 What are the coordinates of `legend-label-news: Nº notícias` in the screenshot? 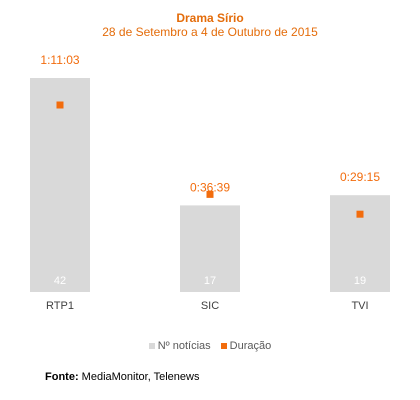 It's located at (184, 346).